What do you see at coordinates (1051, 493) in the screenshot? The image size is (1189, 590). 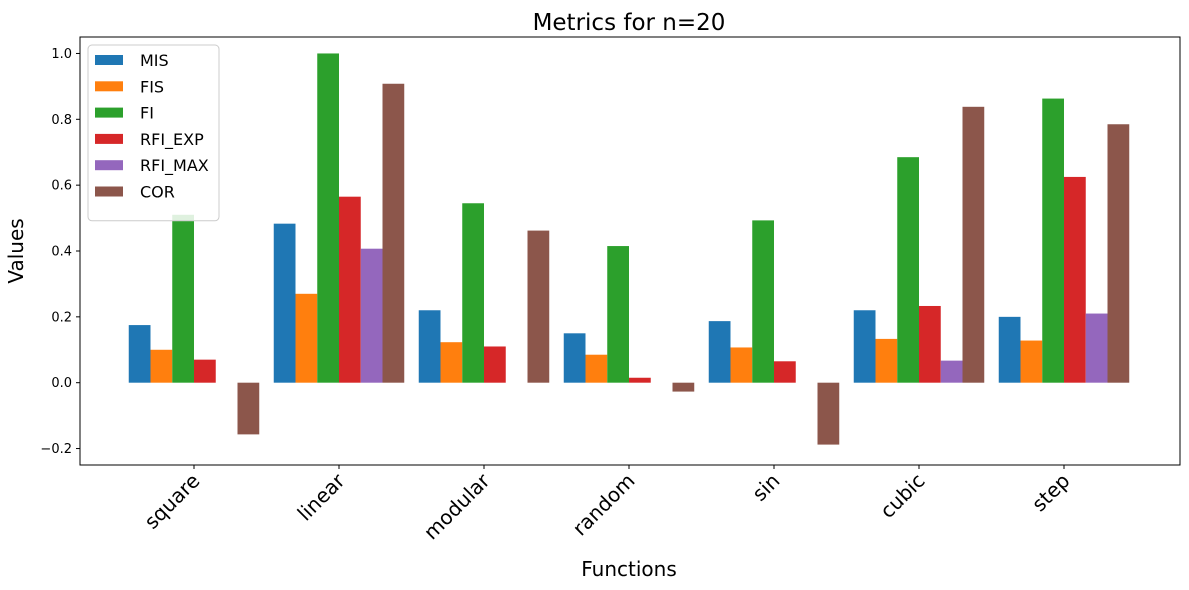 I see `x-tick-label-step: step` at bounding box center [1051, 493].